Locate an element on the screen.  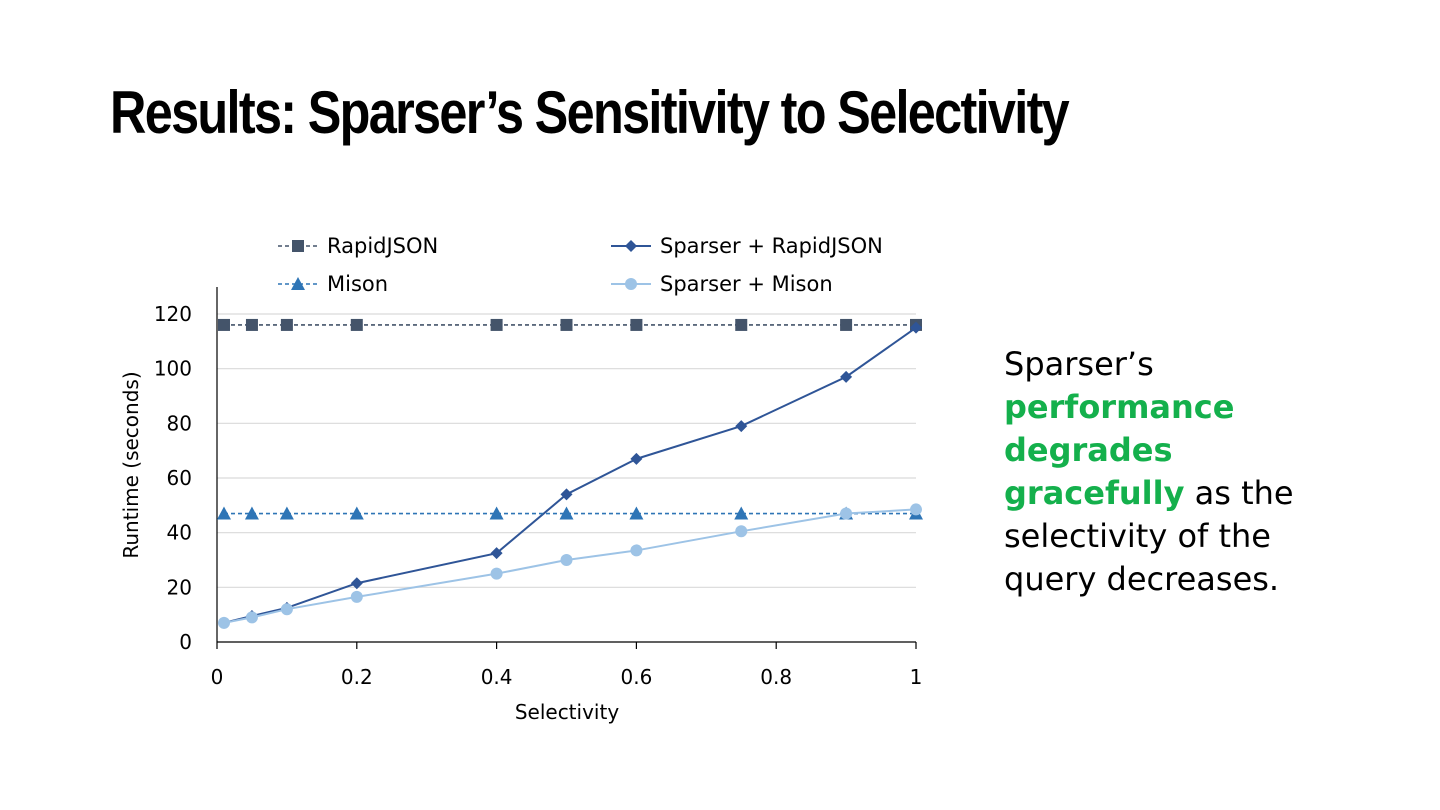
y-tick-label-100: 100 is located at coordinates (173, 369).